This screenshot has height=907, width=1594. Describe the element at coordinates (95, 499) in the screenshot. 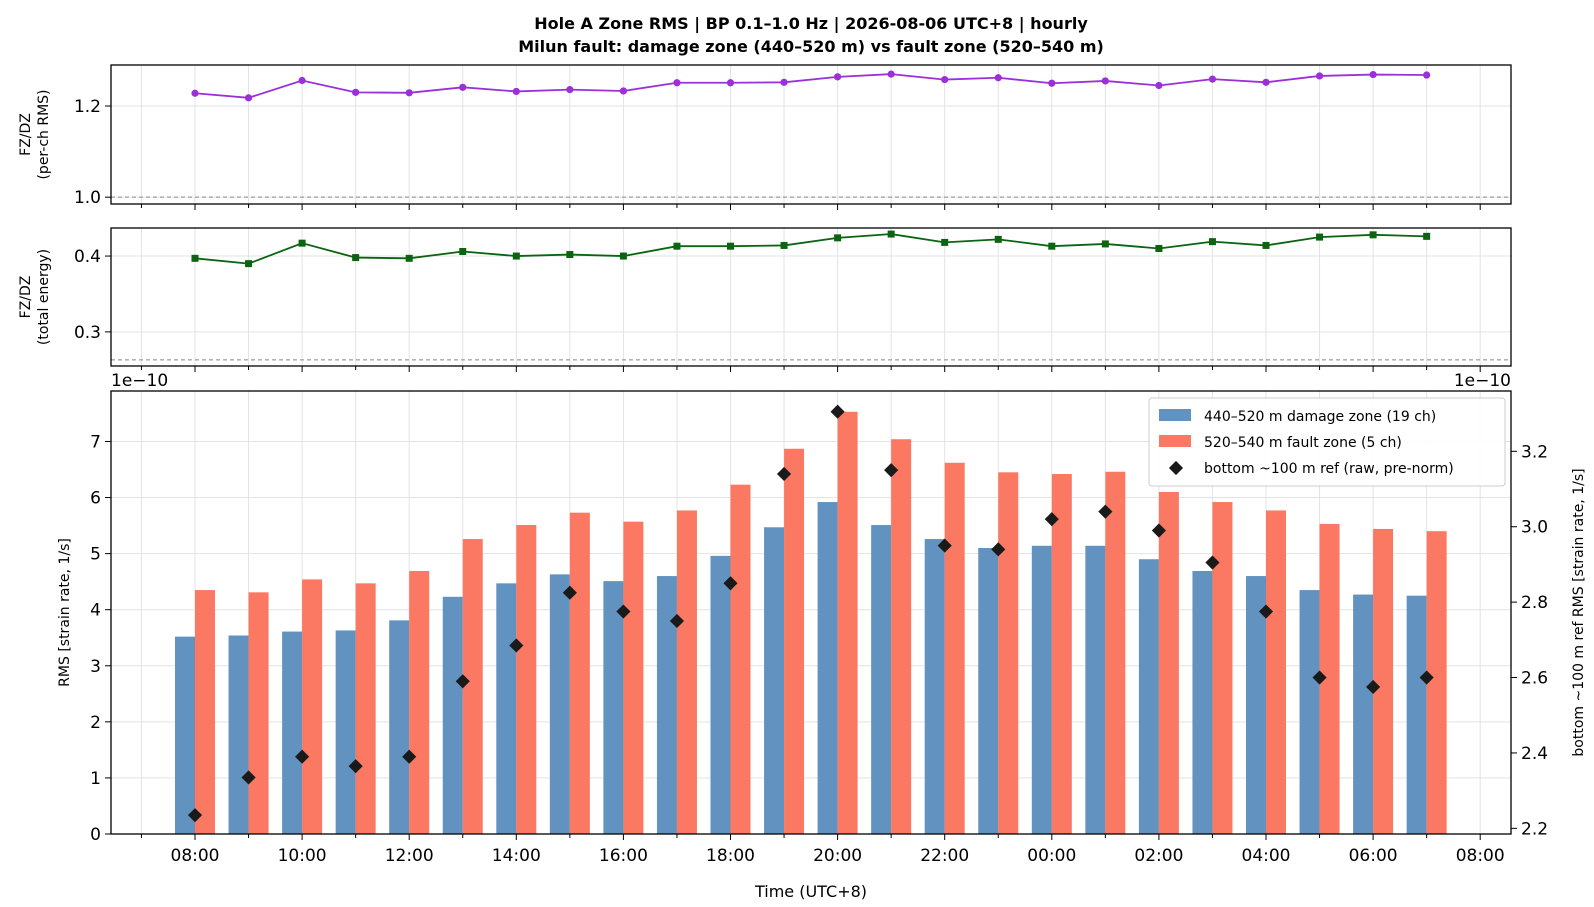

I see `y-tick-label: 6` at that location.